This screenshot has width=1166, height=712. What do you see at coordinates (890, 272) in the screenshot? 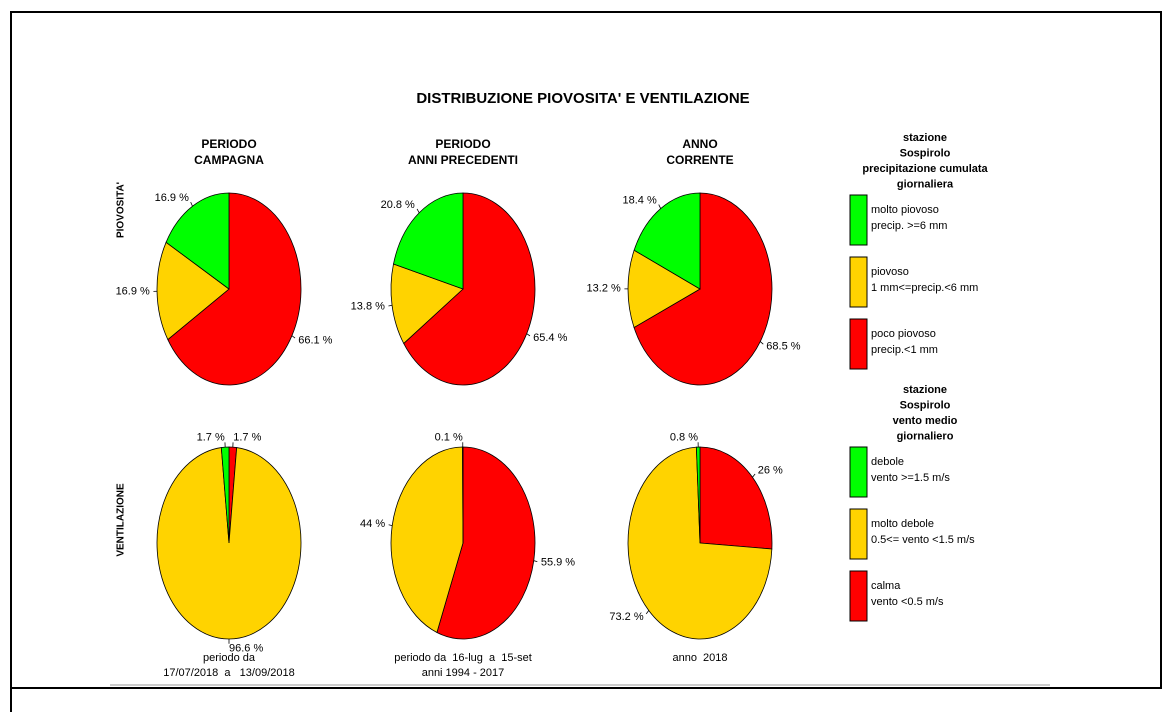
I see `legend-label: piovoso` at bounding box center [890, 272].